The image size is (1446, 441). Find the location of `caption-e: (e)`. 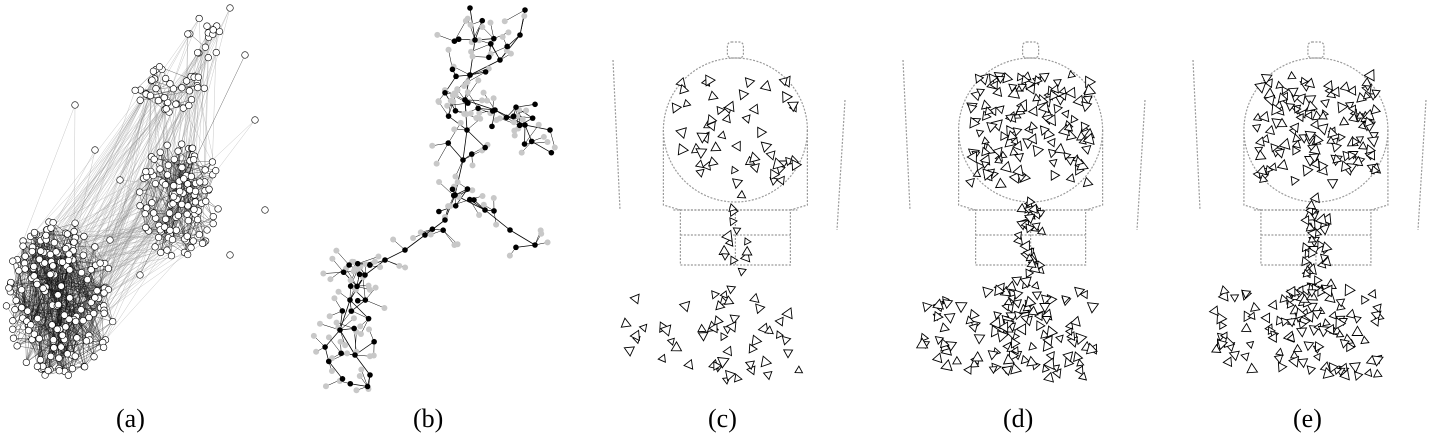

caption-e: (e) is located at coordinates (1307, 418).